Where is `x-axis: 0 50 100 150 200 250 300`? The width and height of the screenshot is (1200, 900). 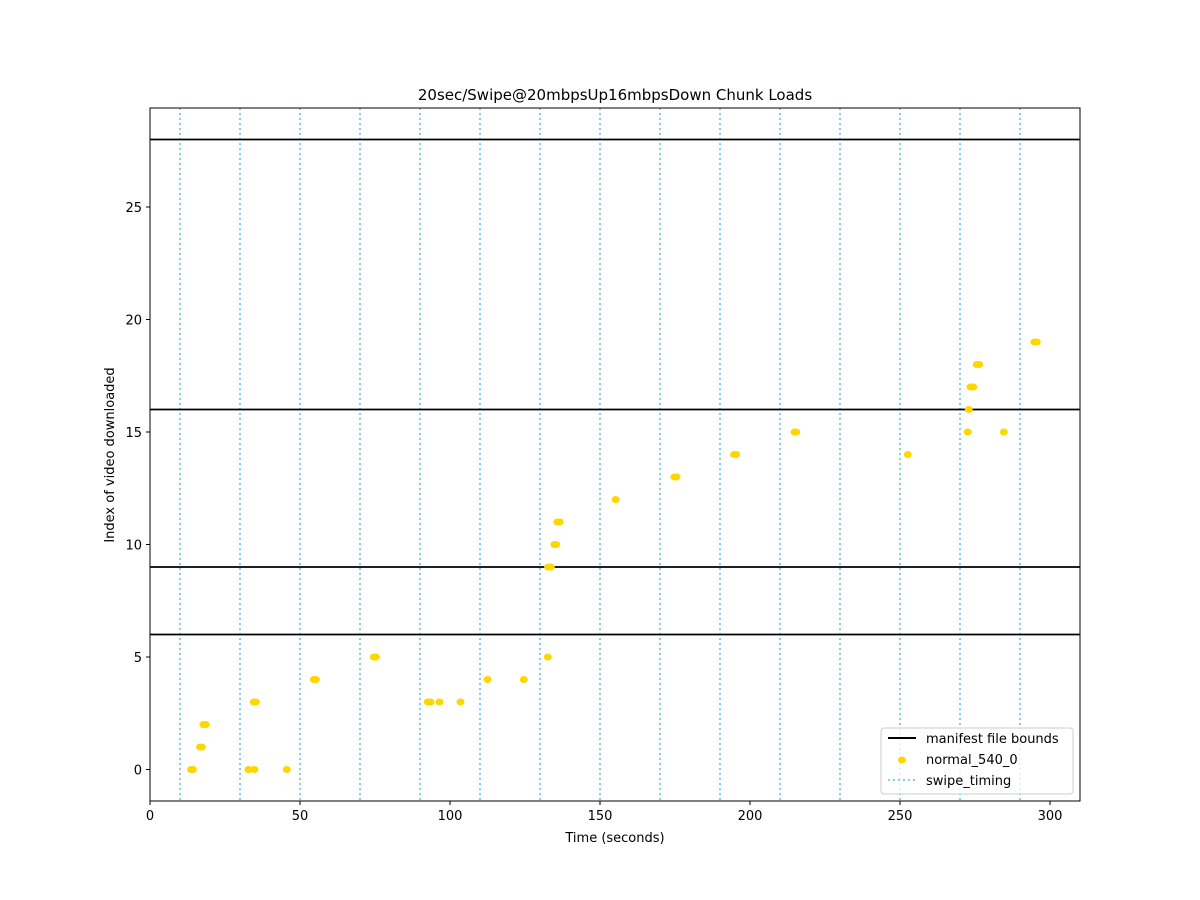 x-axis: 0 50 100 150 200 250 300 is located at coordinates (604, 812).